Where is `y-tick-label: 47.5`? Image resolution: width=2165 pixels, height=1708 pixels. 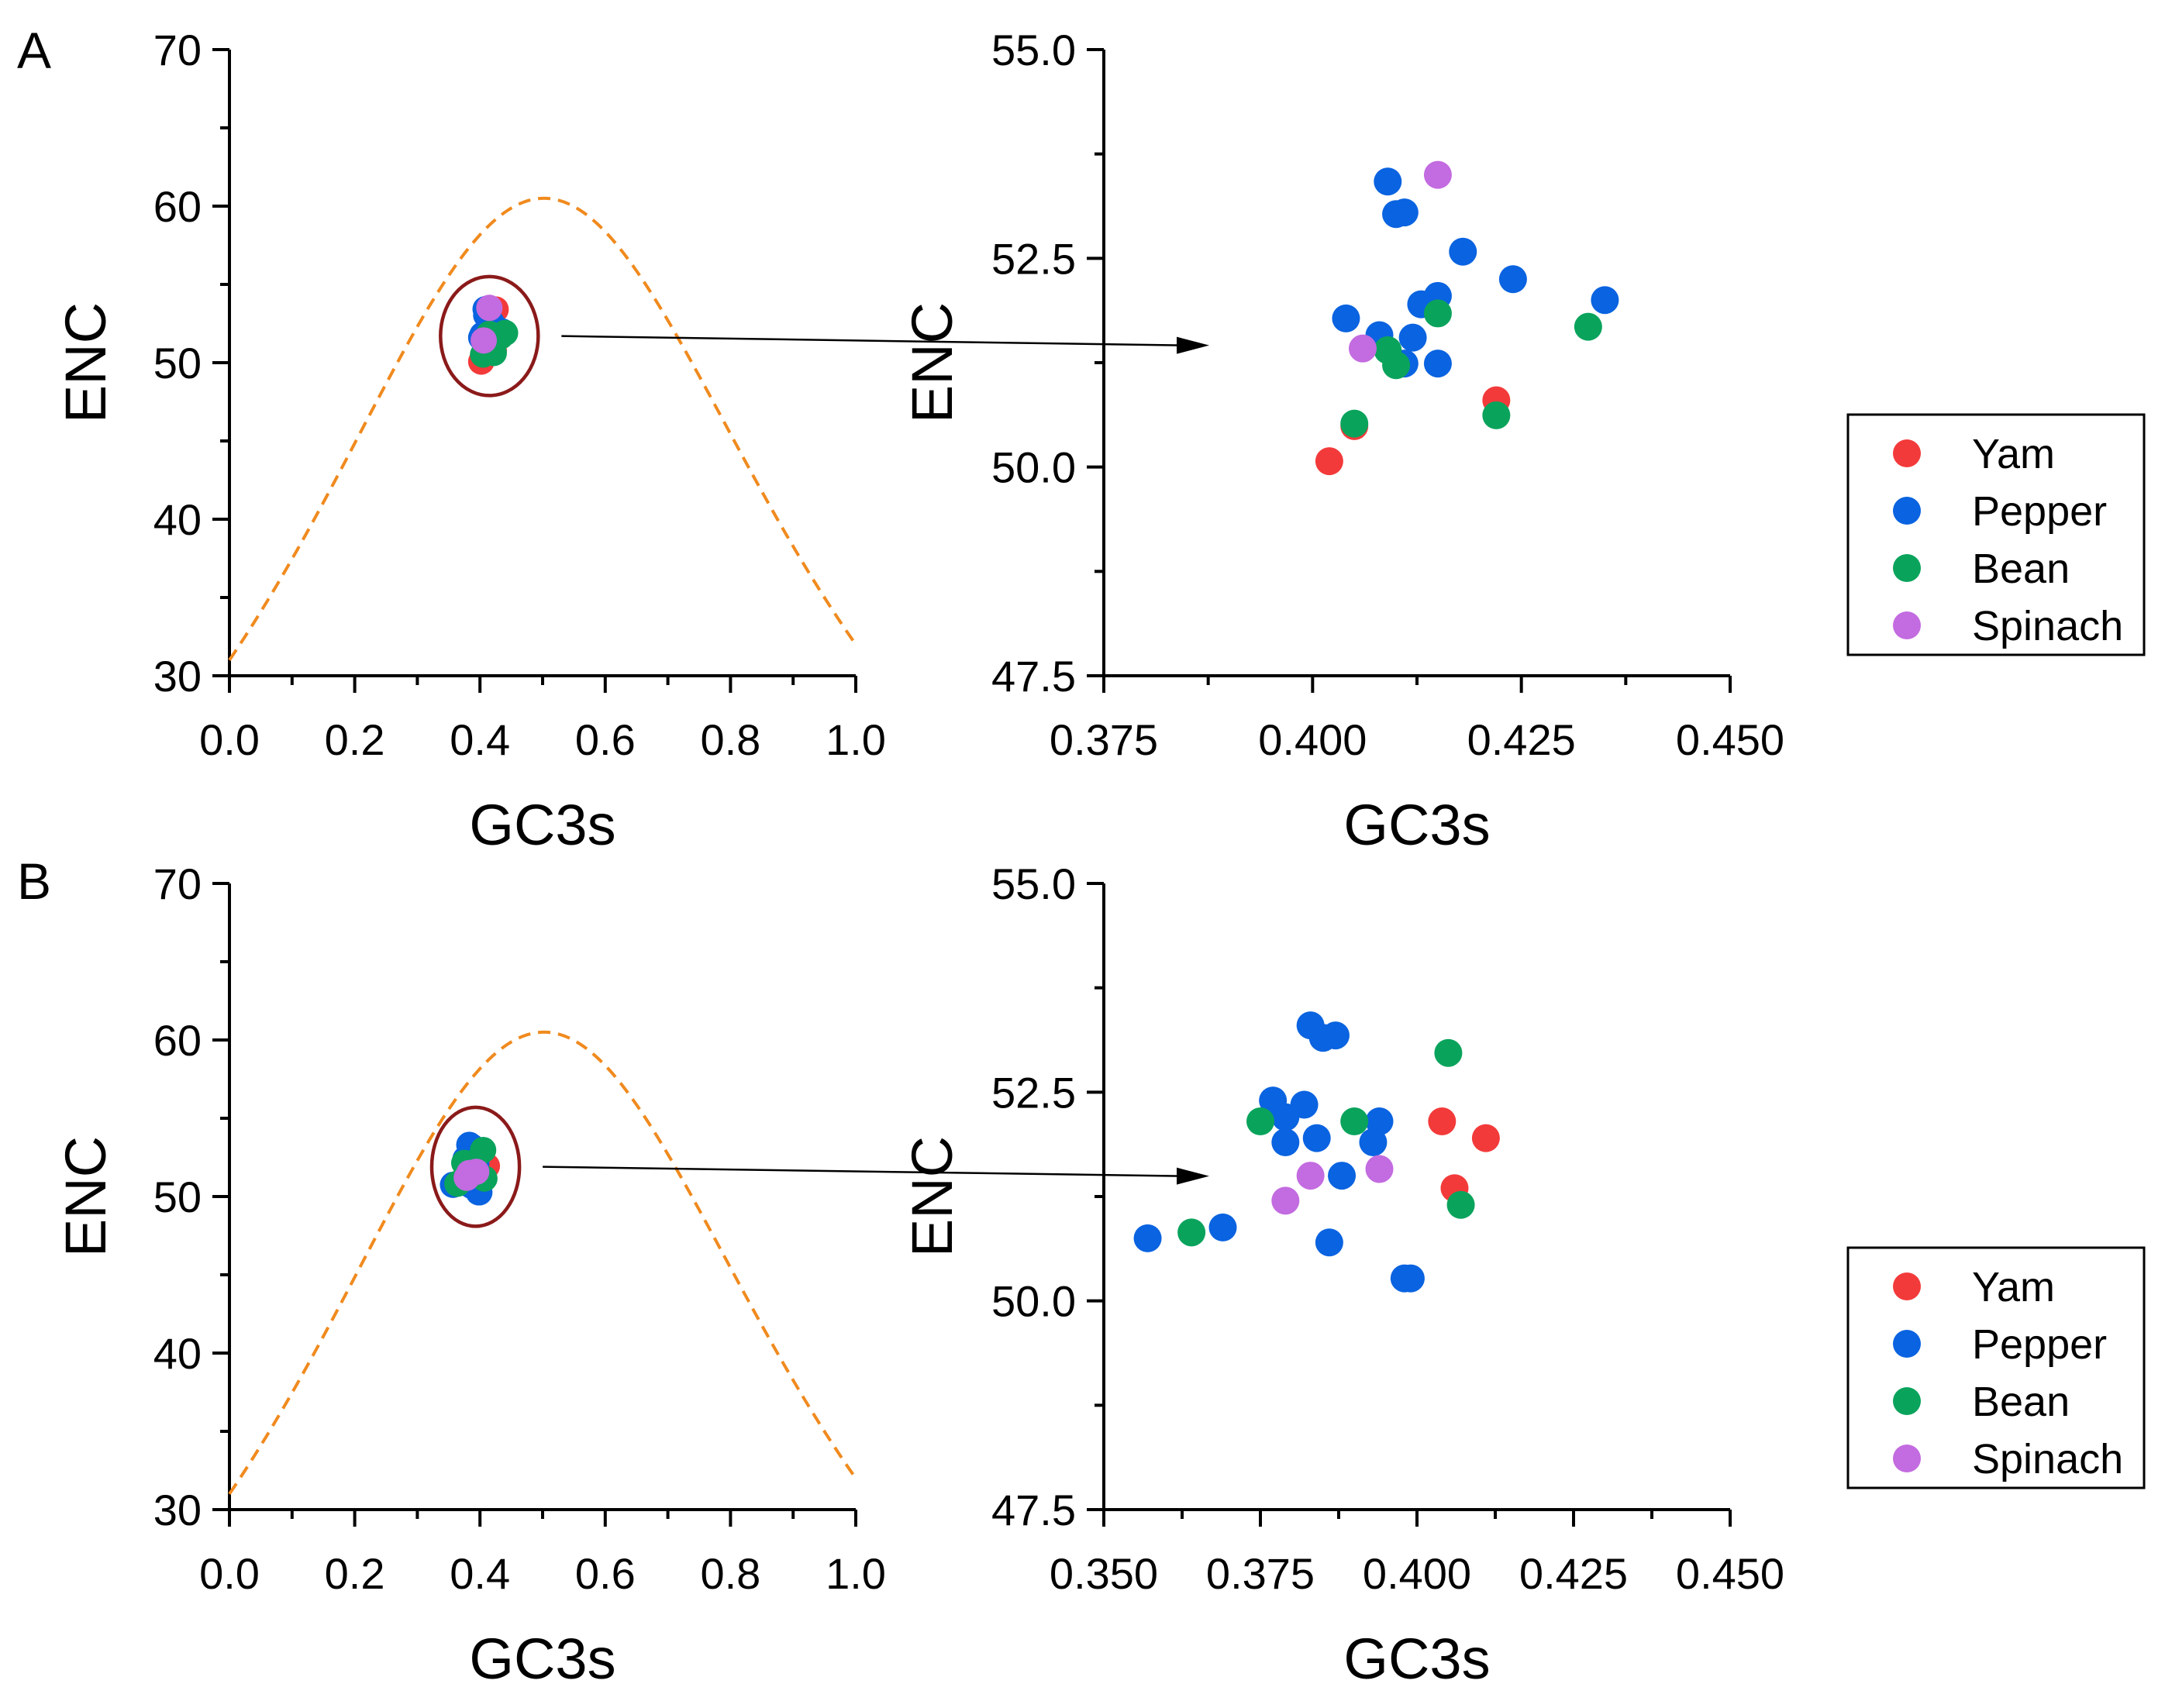
y-tick-label: 47.5 is located at coordinates (1033, 677).